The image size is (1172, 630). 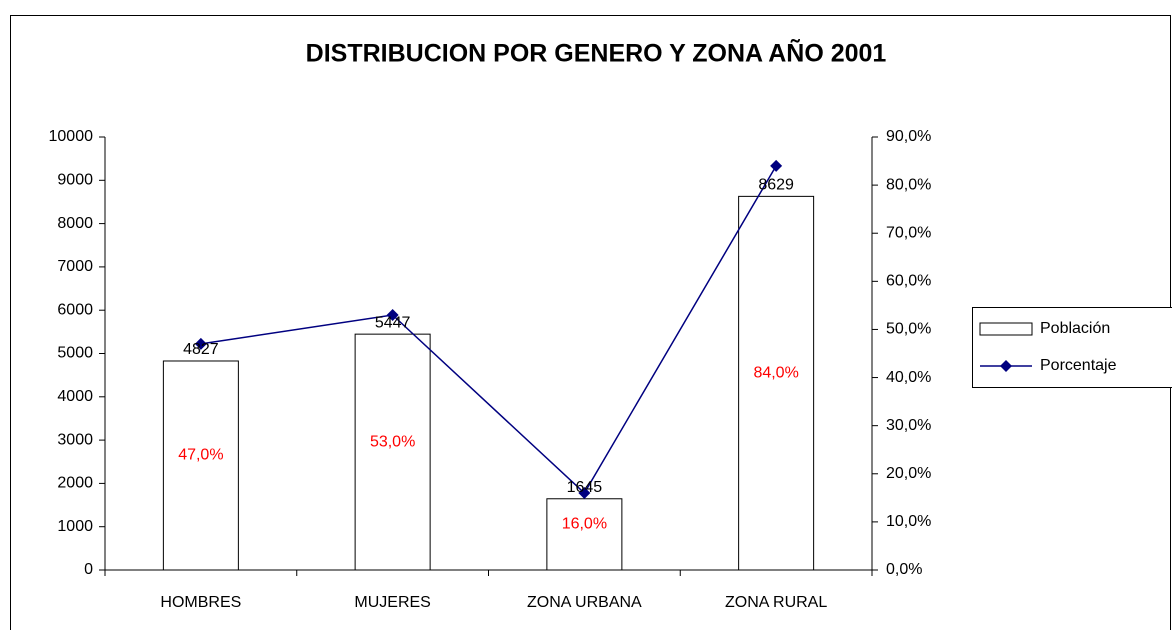 What do you see at coordinates (904, 569) in the screenshot?
I see `y2-tick-label: 0,0%` at bounding box center [904, 569].